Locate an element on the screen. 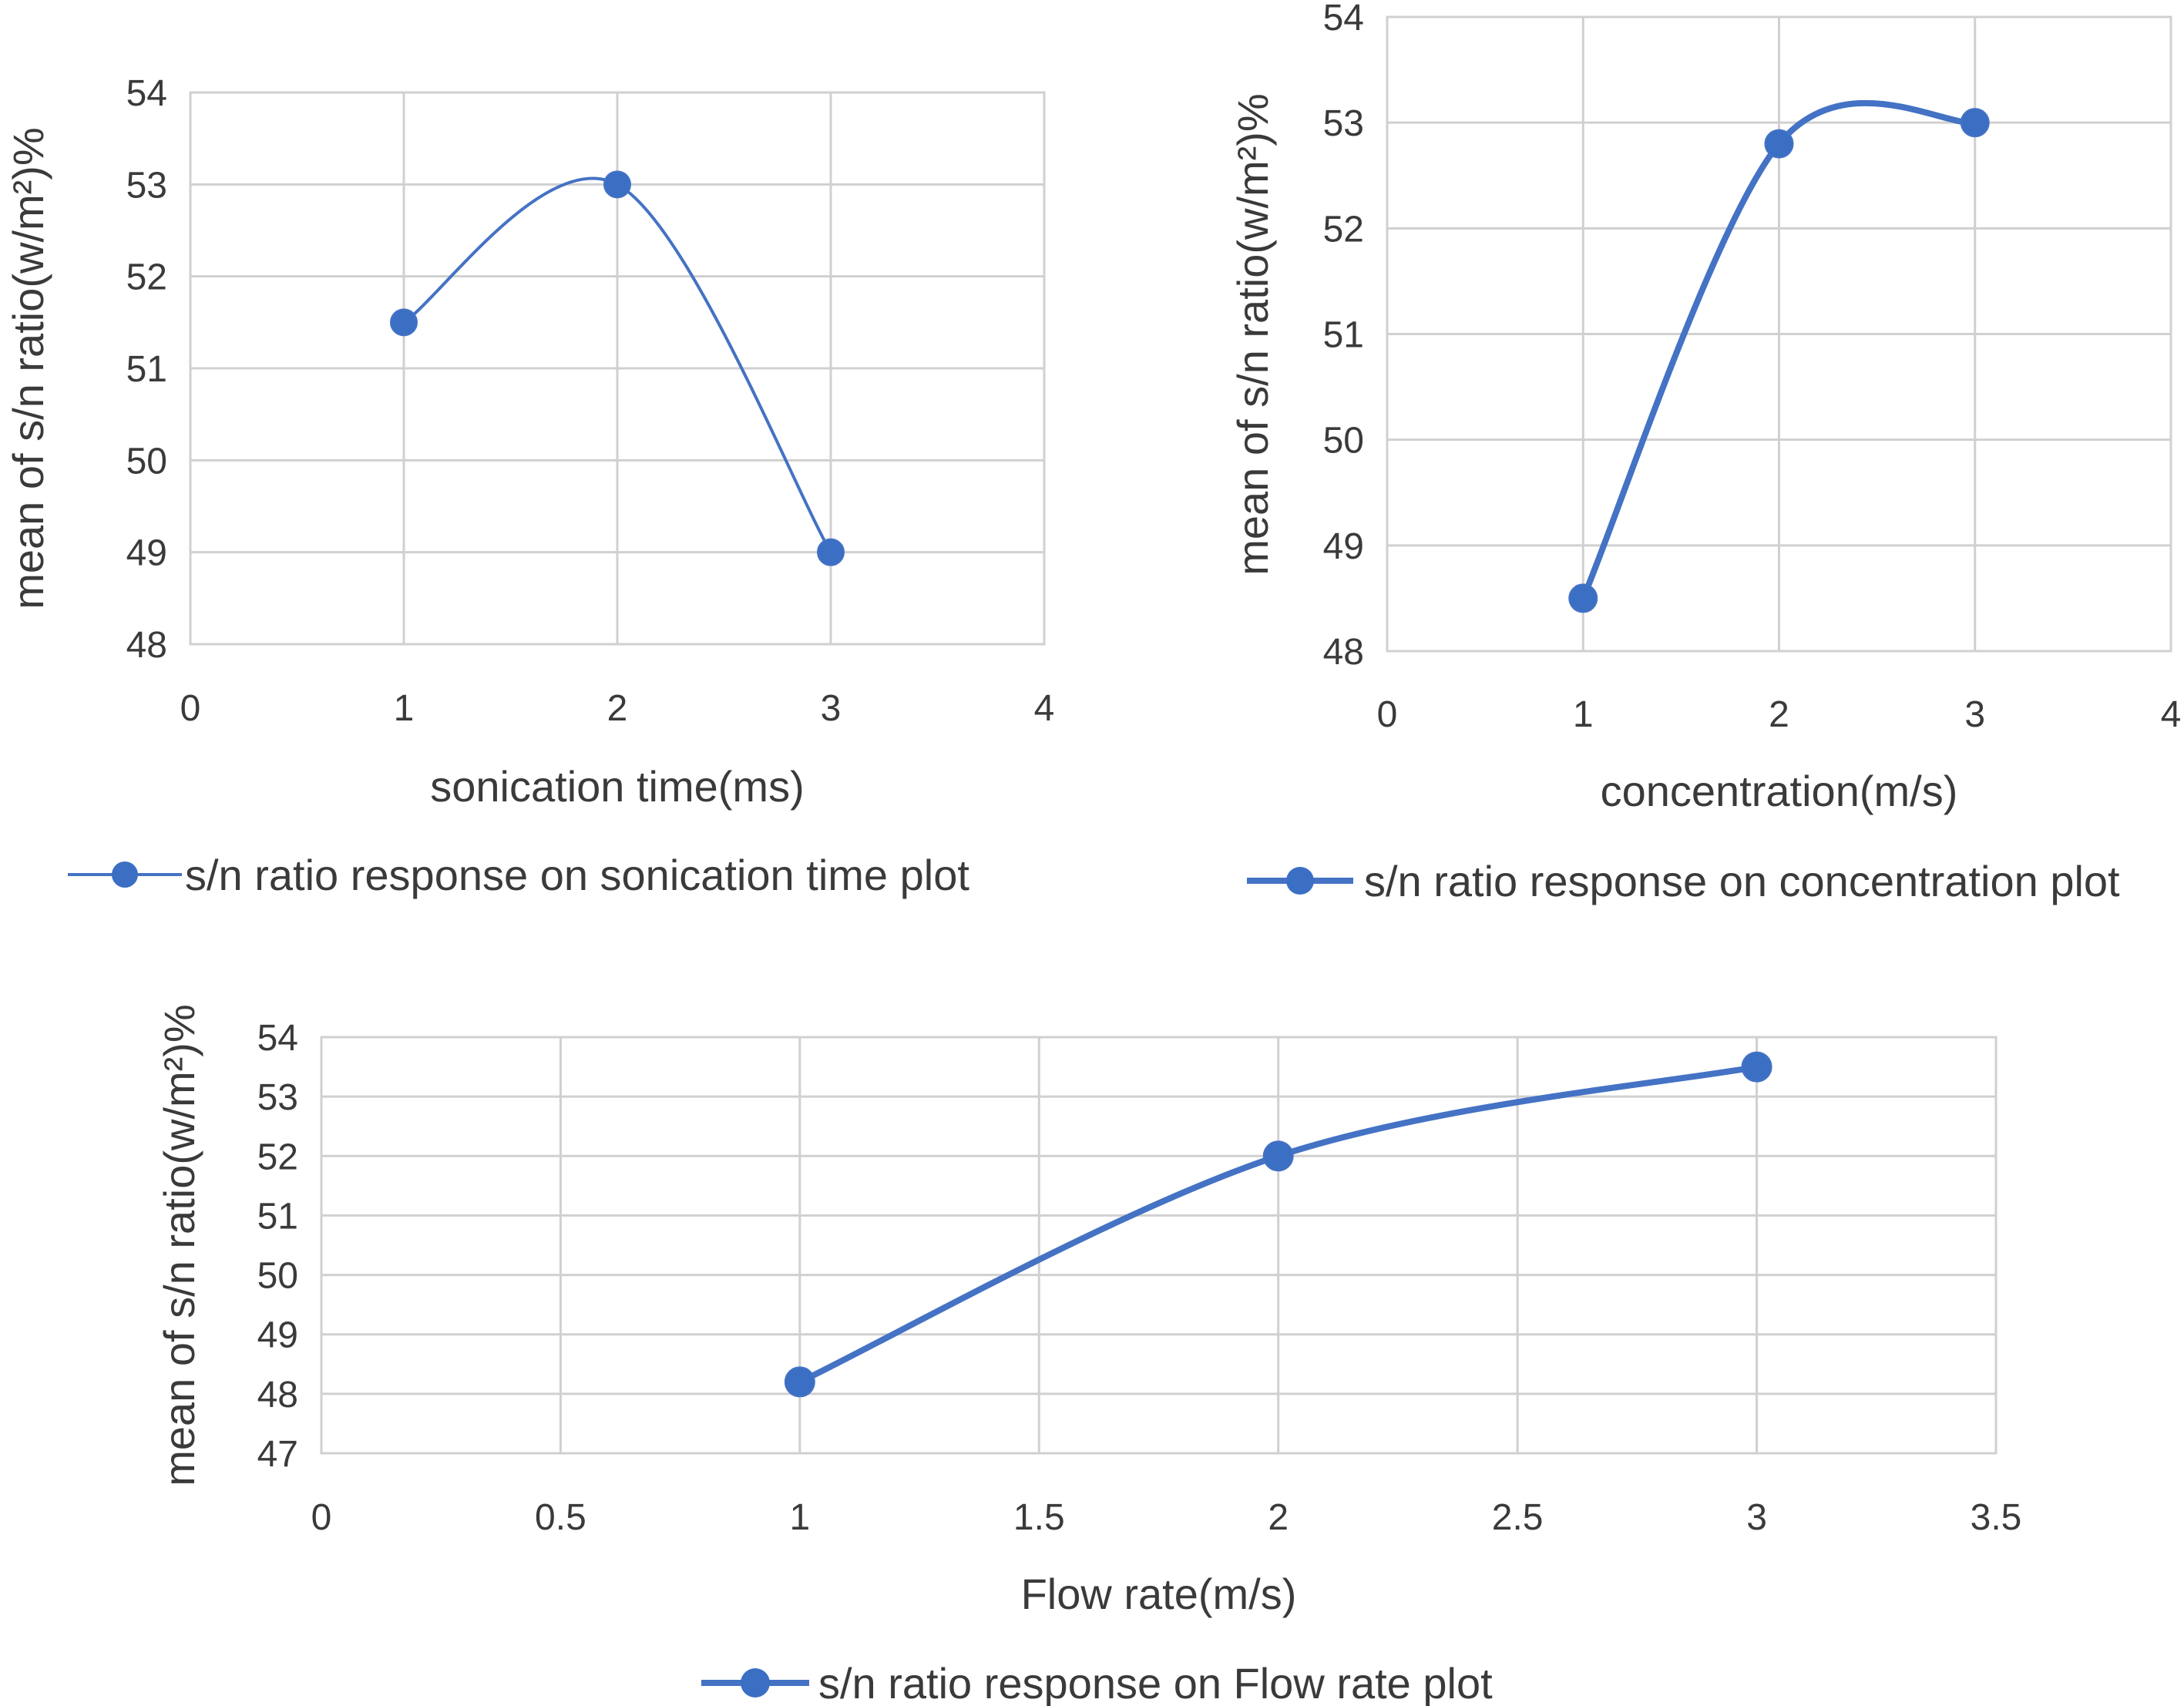 The image size is (2184, 1706). x-axis-title: sonication time(ms) is located at coordinates (617, 787).